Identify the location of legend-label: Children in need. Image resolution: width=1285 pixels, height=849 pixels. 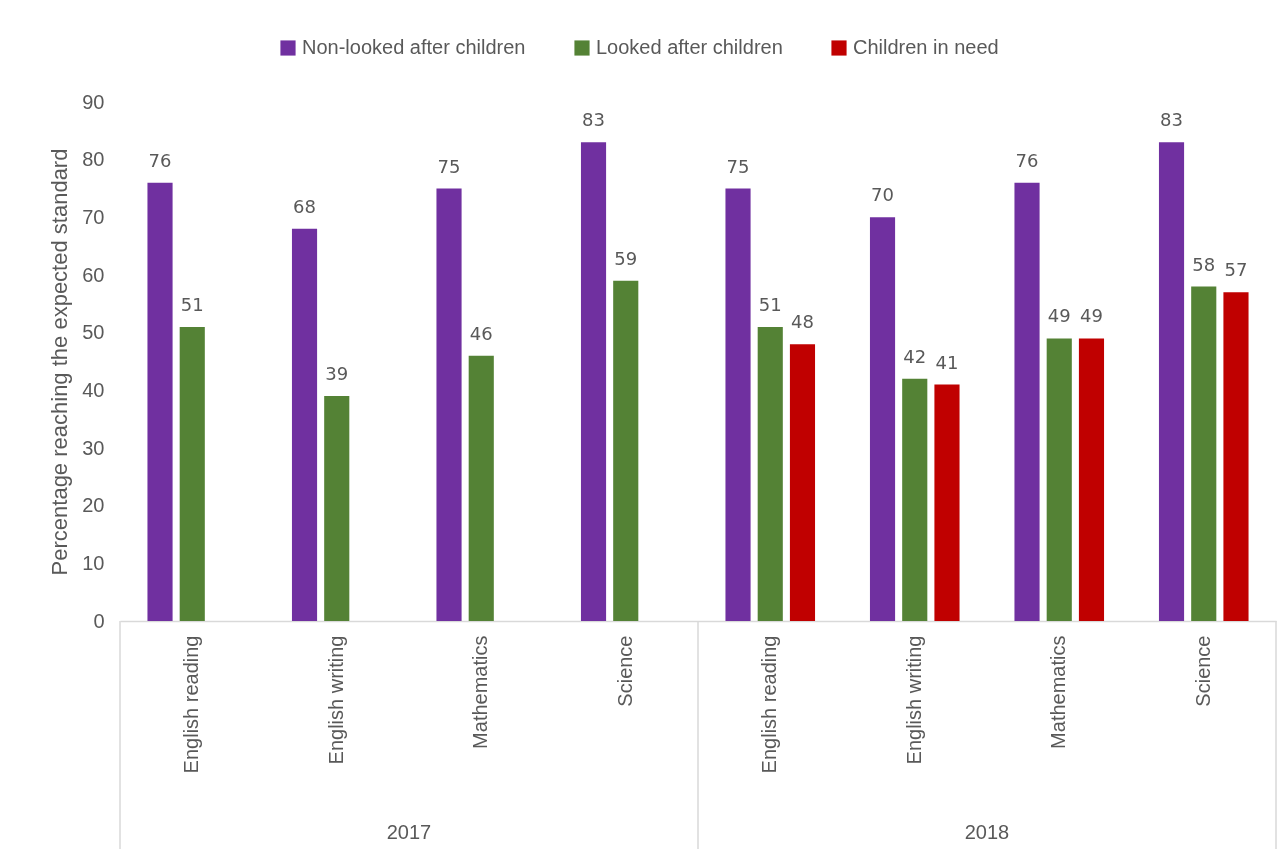
(926, 47).